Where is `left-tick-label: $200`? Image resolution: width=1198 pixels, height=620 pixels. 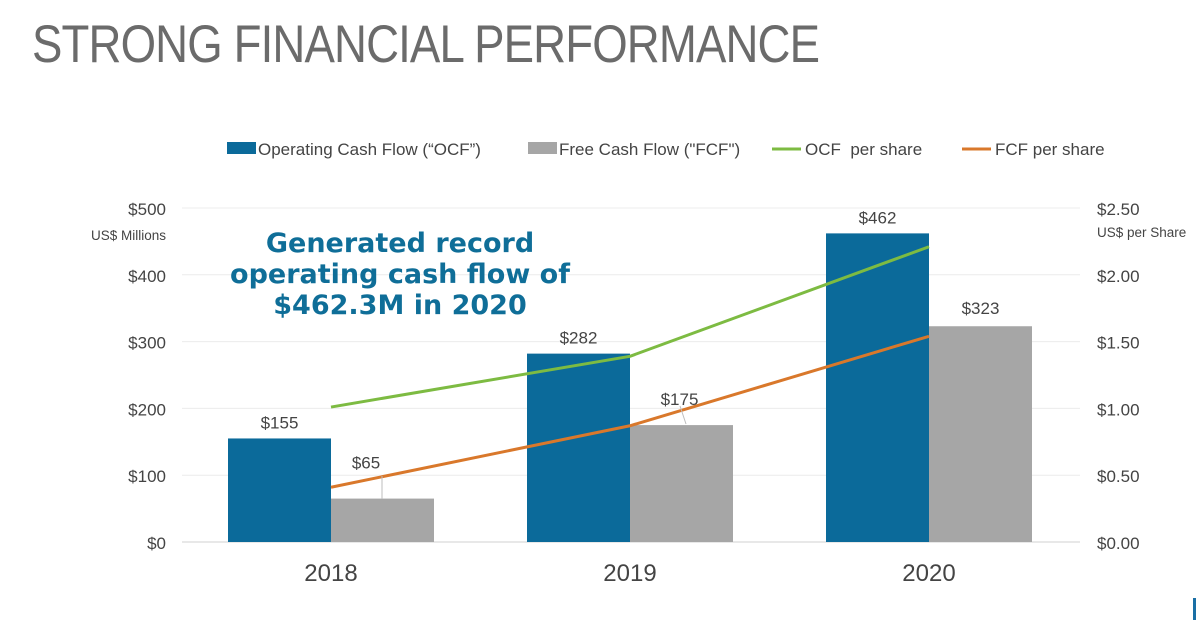
left-tick-label: $200 is located at coordinates (147, 409).